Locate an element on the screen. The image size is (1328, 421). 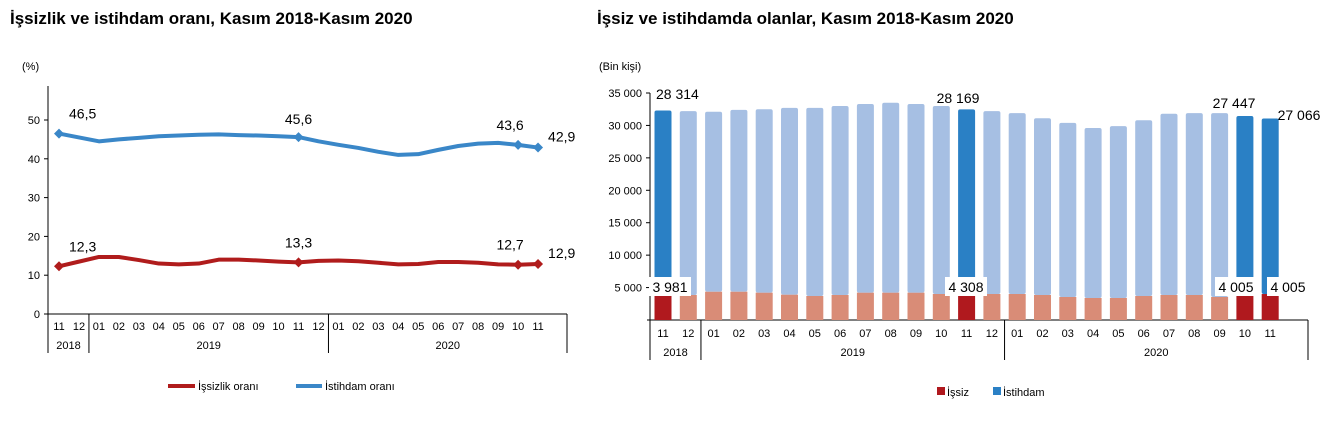
data-label-issiz: 4 308 is located at coordinates (965, 287).